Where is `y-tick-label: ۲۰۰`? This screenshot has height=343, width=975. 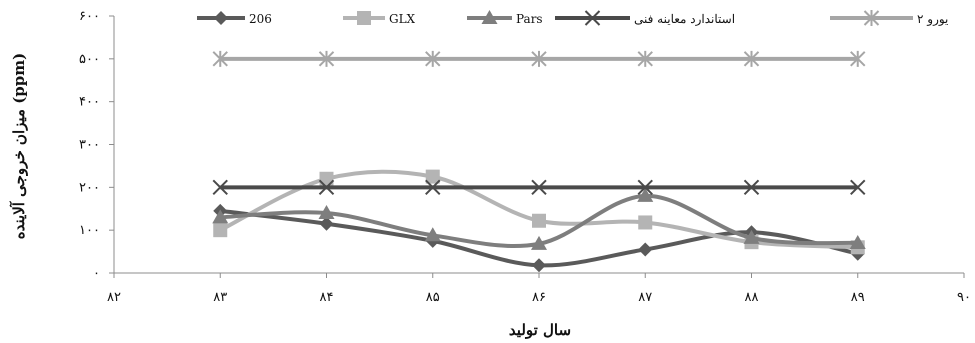
y-tick-label: ۲۰۰ is located at coordinates (89, 187).